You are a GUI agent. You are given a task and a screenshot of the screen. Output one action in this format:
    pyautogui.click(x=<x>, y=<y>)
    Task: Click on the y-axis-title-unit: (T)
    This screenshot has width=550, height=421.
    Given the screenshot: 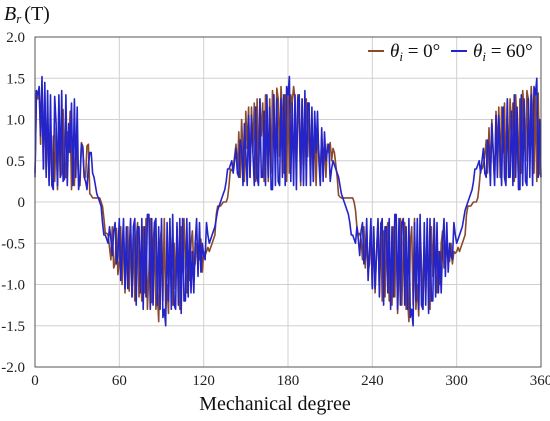 What is the action you would take?
    pyautogui.click(x=37, y=14)
    